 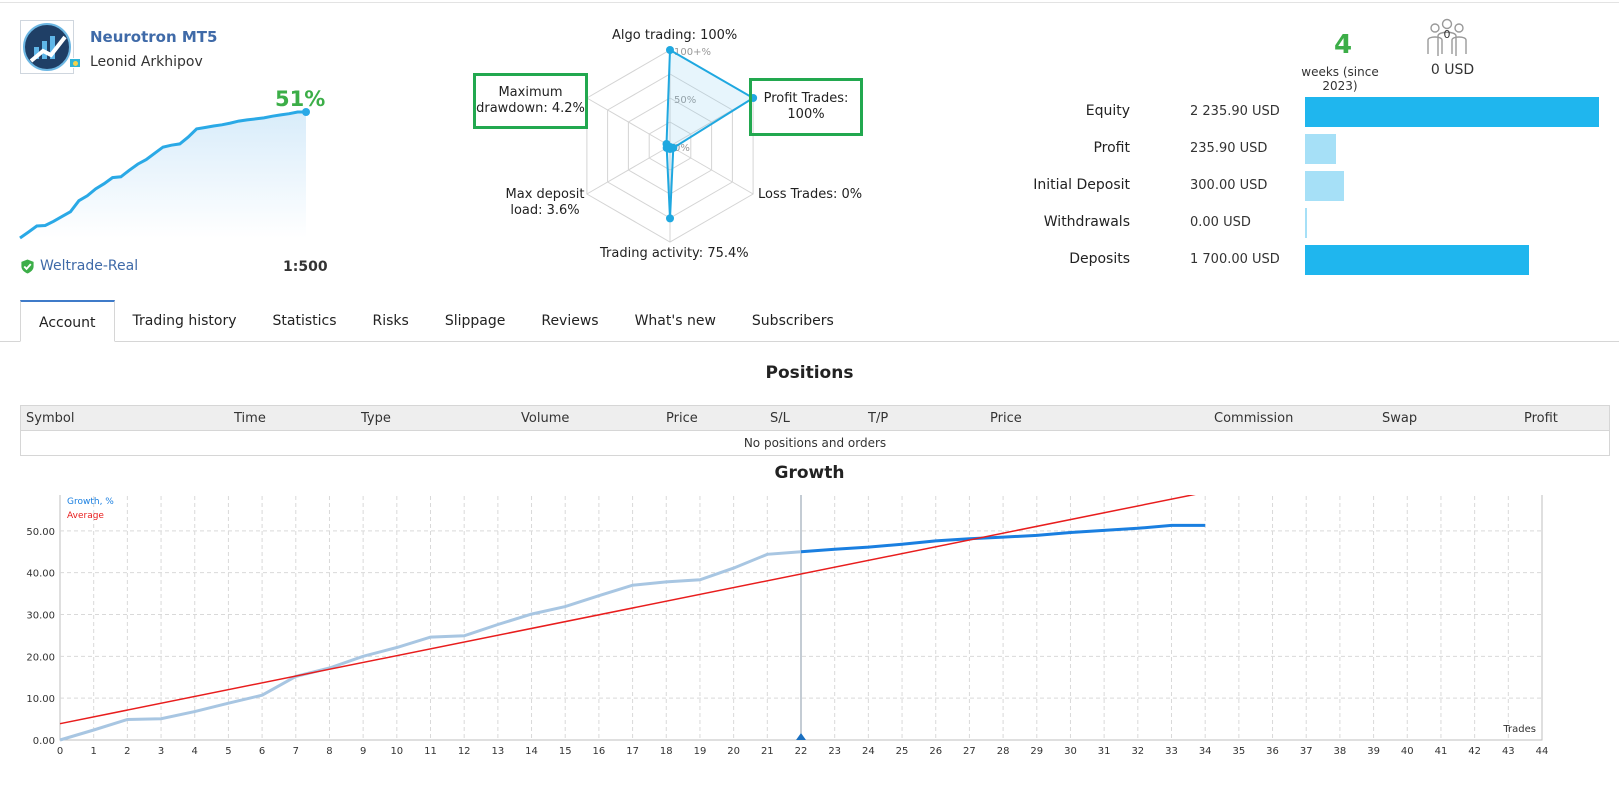 What do you see at coordinates (1171, 751) in the screenshot?
I see `x-tick-label: 33` at bounding box center [1171, 751].